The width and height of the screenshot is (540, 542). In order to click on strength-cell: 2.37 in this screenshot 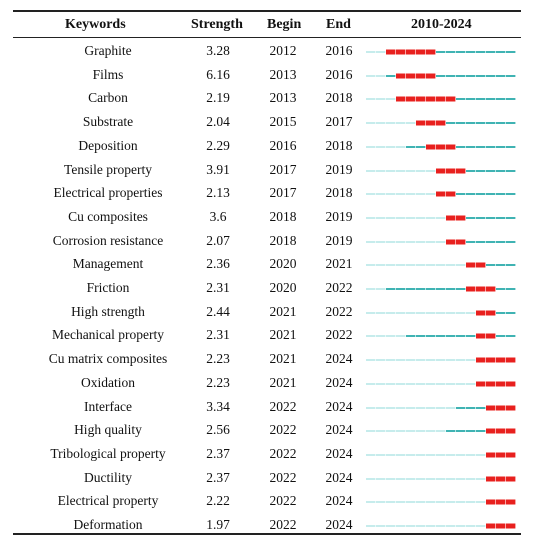, I will do `click(218, 477)`.